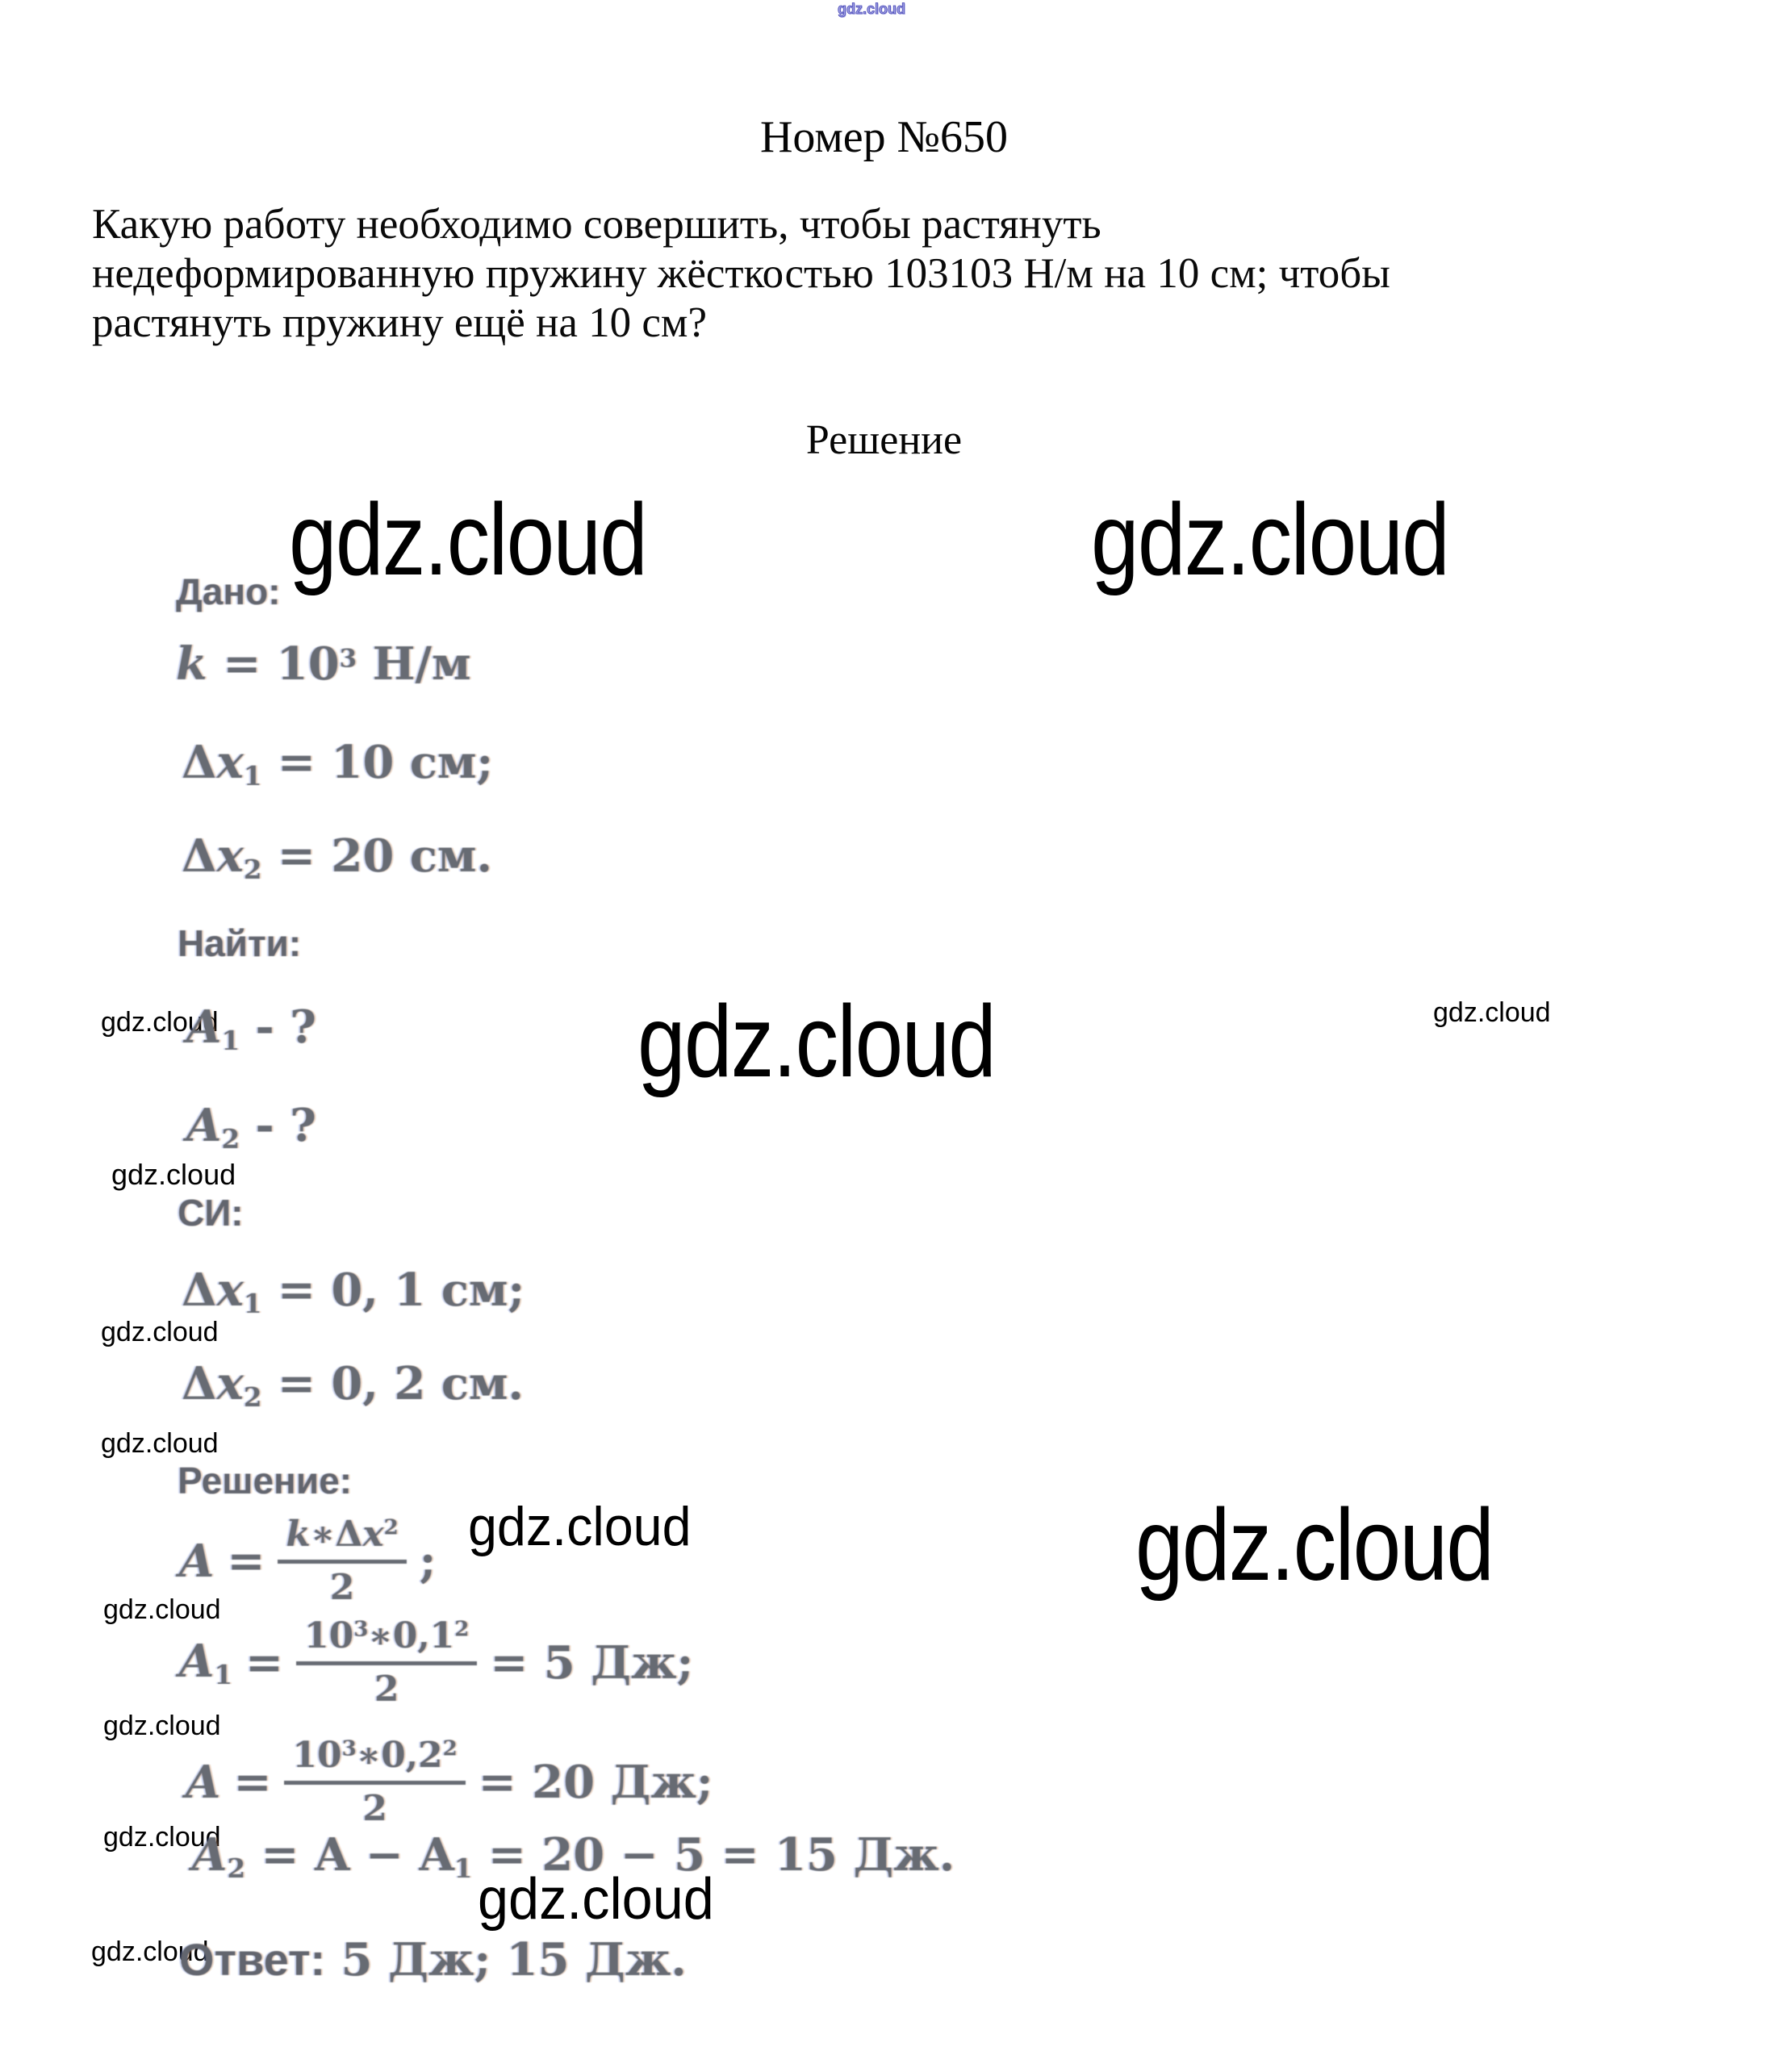 The width and height of the screenshot is (1768, 2072). Describe the element at coordinates (469, 539) in the screenshot. I see `watermark-large-left: gdz.cloud` at that location.